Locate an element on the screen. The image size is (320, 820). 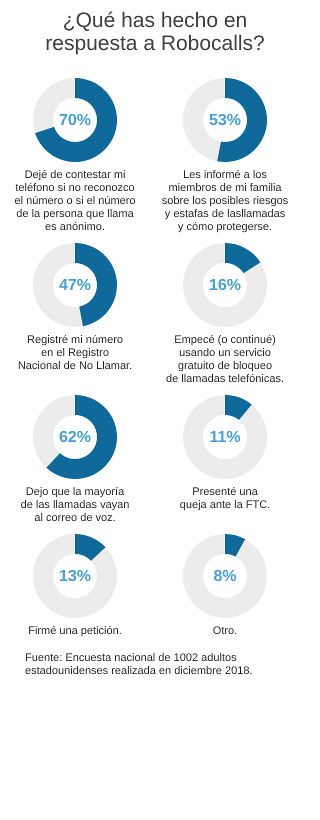
text: 47% is located at coordinates (75, 285).